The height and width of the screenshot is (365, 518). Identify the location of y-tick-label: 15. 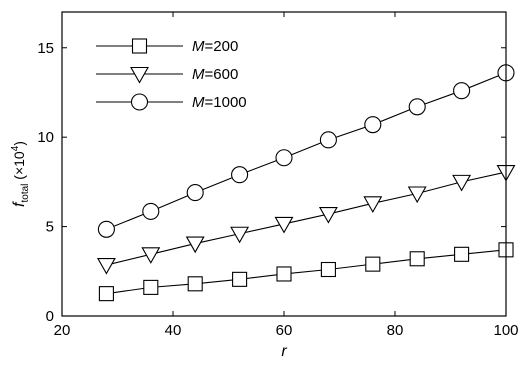
(45, 48).